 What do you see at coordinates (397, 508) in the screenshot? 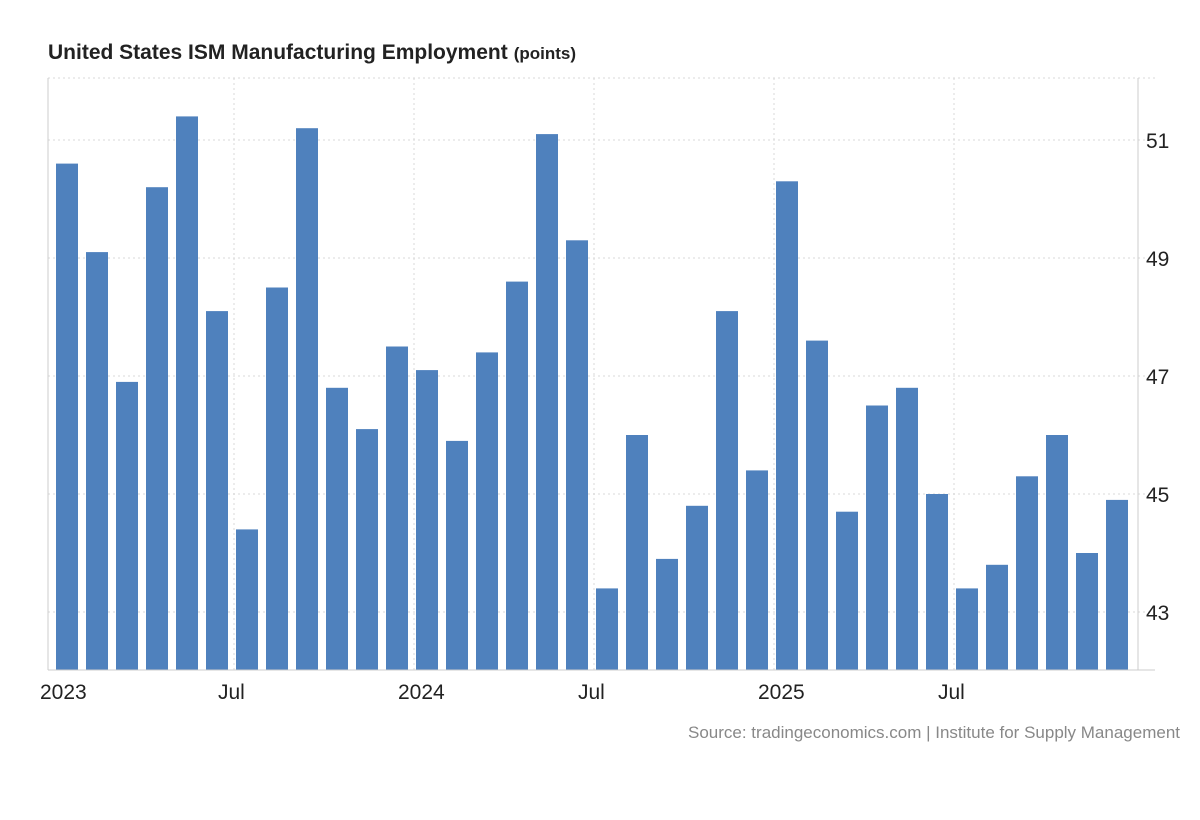
I see `bar-dec-2023` at bounding box center [397, 508].